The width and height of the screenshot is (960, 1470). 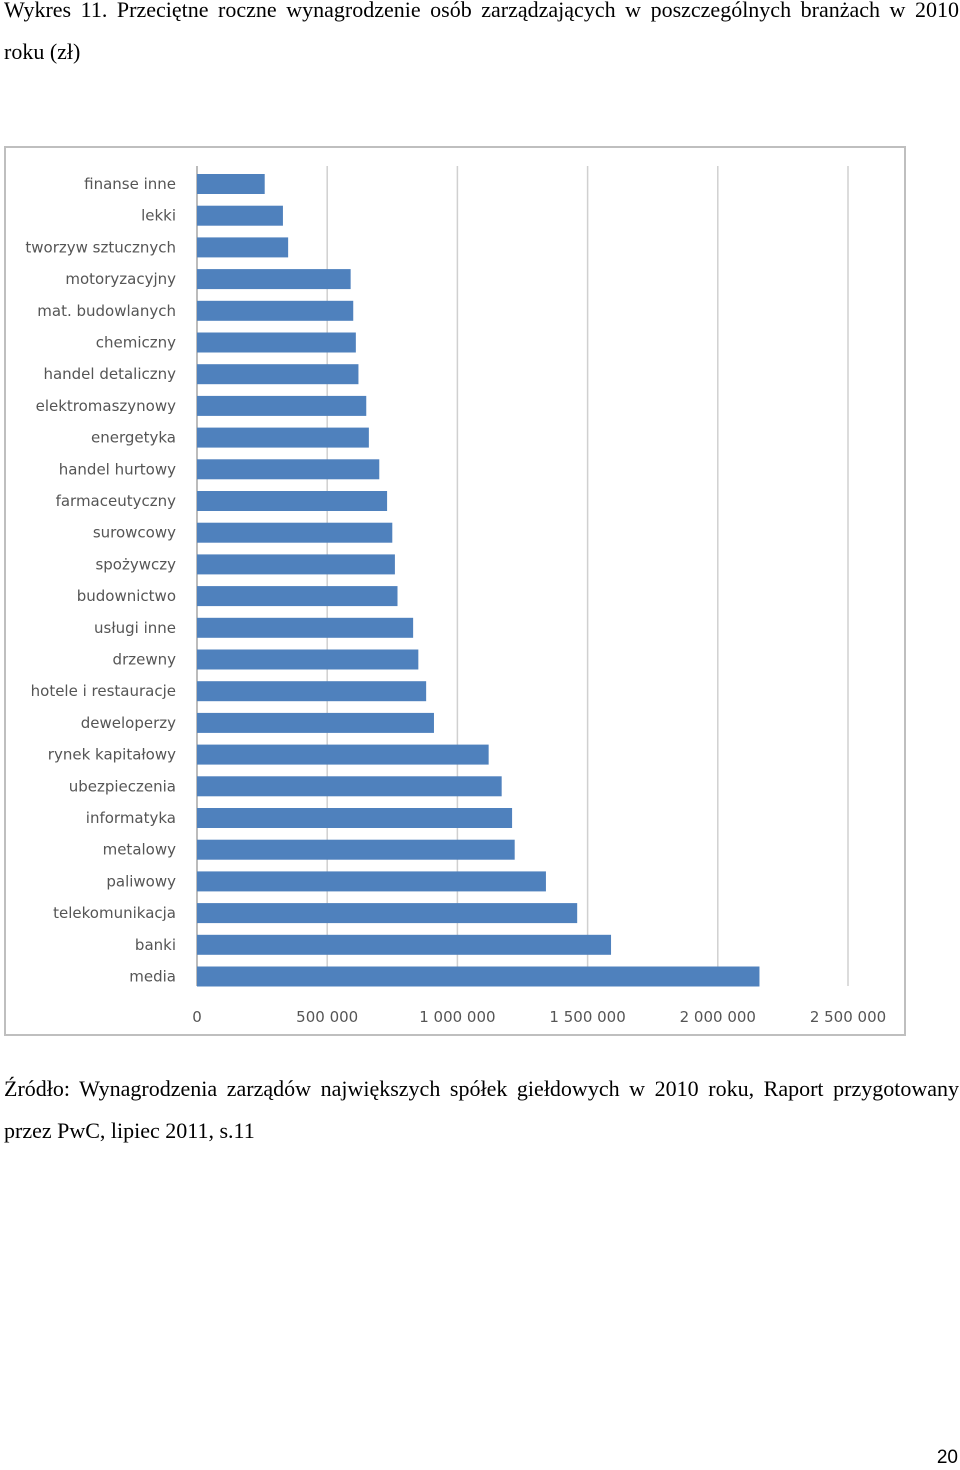 What do you see at coordinates (327, 1017) in the screenshot?
I see `x-tick-label: 500 000` at bounding box center [327, 1017].